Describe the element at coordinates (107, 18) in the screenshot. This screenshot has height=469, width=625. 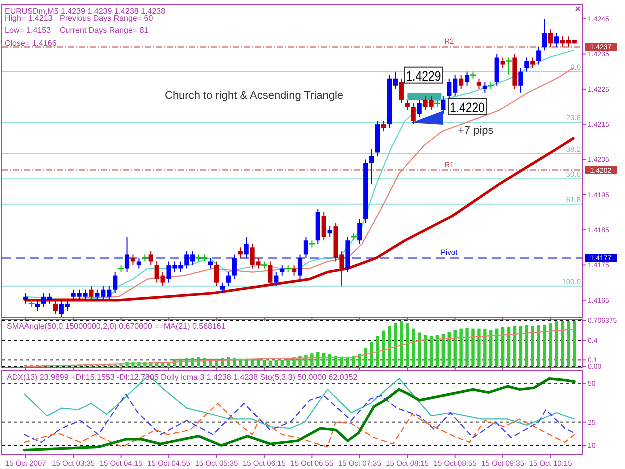
I see `annotation: Previous Days Range= 60` at that location.